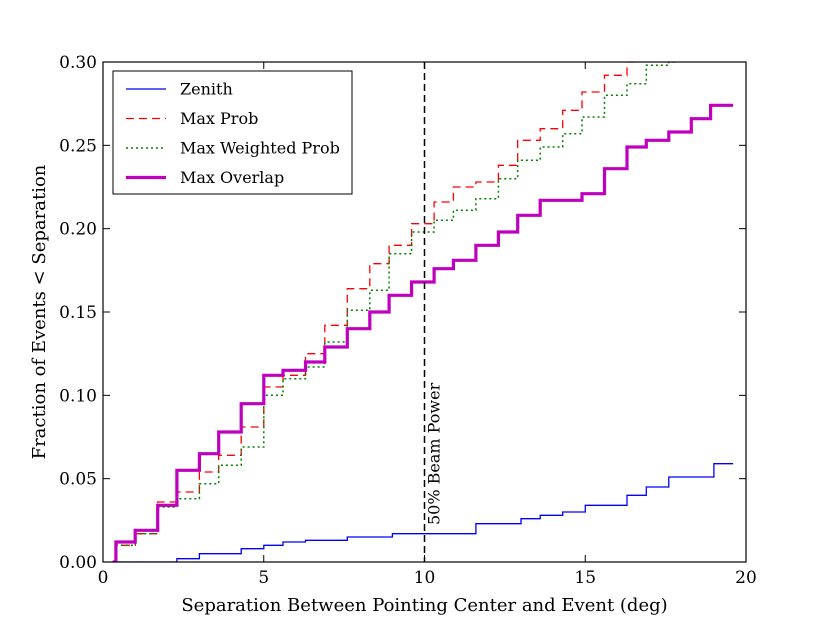 Image resolution: width=830 pixels, height=626 pixels. Describe the element at coordinates (206, 89) in the screenshot. I see `legend-label: Zenith` at that location.